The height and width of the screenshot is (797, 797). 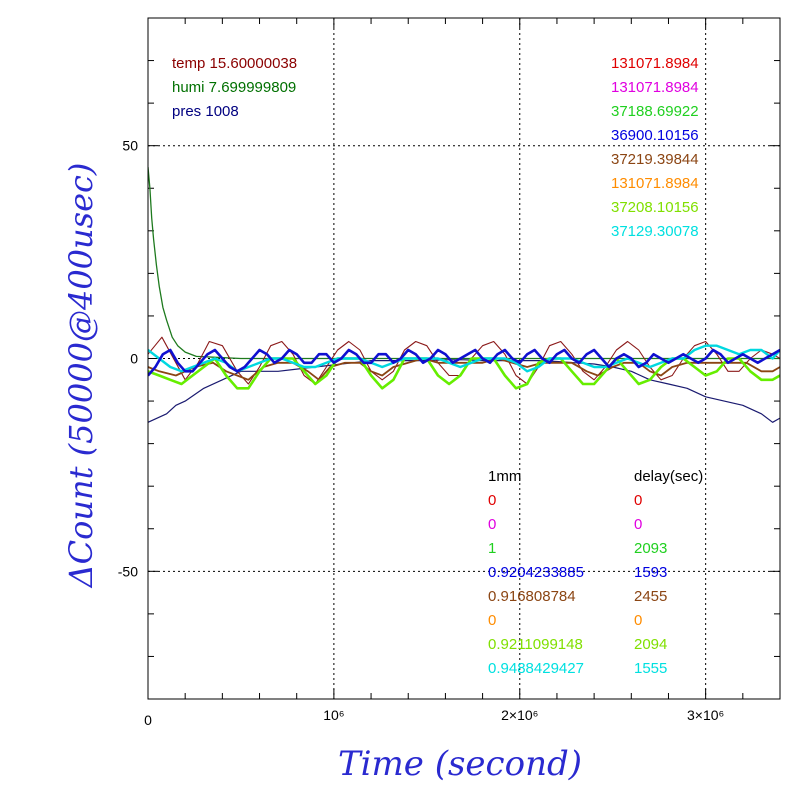 What do you see at coordinates (333, 715) in the screenshot?
I see `x-tick-label-1: 10⁶` at bounding box center [333, 715].